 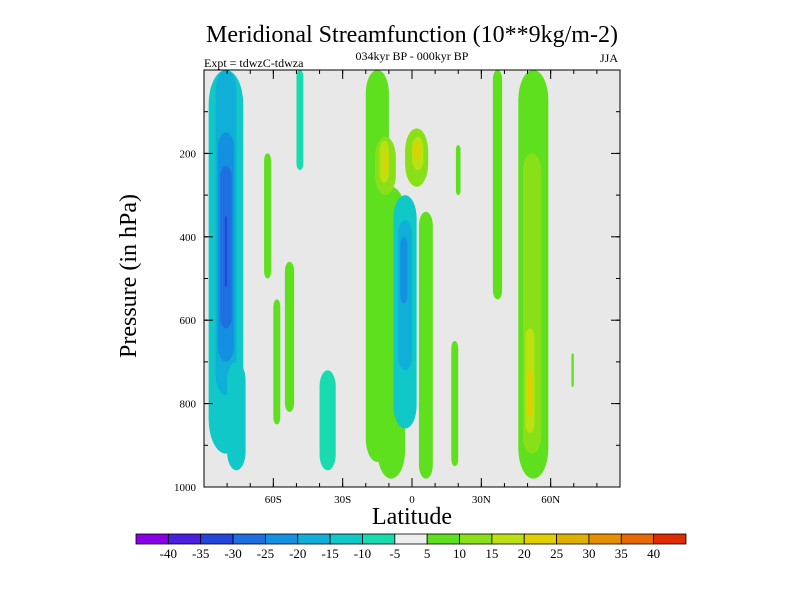 What do you see at coordinates (412, 35) in the screenshot?
I see `chart-title: Meridional Streamfunction (10**9kg/m-2)` at bounding box center [412, 35].